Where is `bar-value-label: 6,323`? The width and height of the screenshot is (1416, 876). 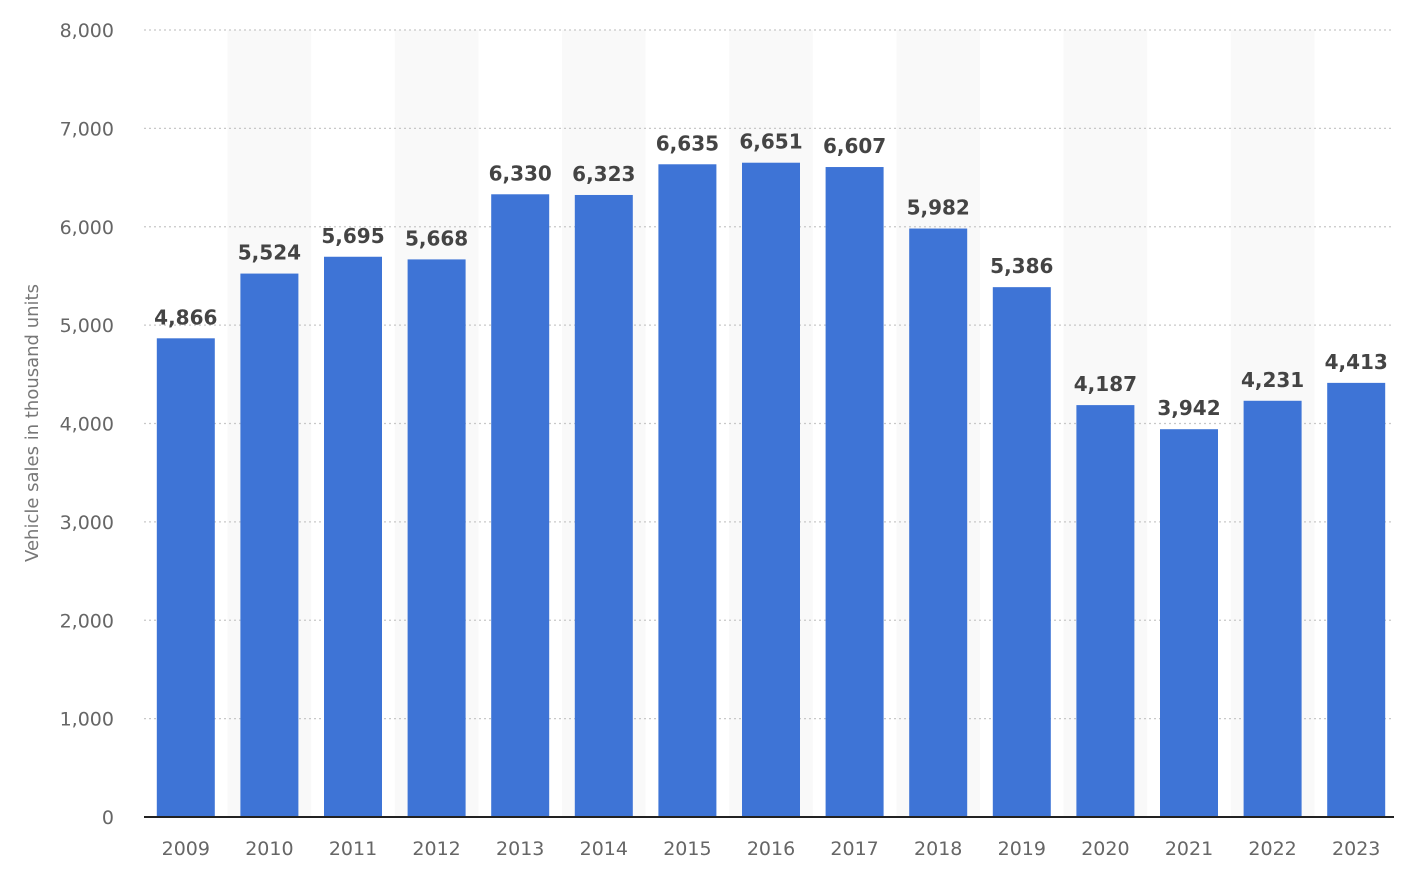
bar-value-label: 6,323 is located at coordinates (603, 174).